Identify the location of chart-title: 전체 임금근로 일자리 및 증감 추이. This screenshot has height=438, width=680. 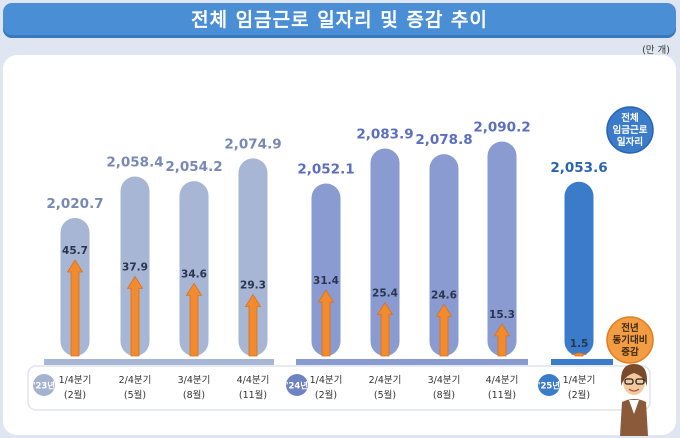
(339, 20).